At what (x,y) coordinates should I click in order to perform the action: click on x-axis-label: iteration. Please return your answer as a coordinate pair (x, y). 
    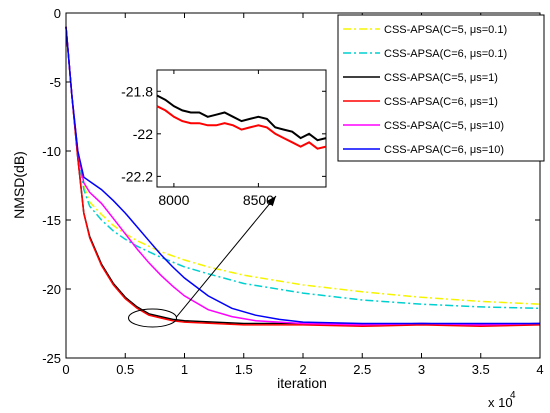
    Looking at the image, I should click on (302, 383).